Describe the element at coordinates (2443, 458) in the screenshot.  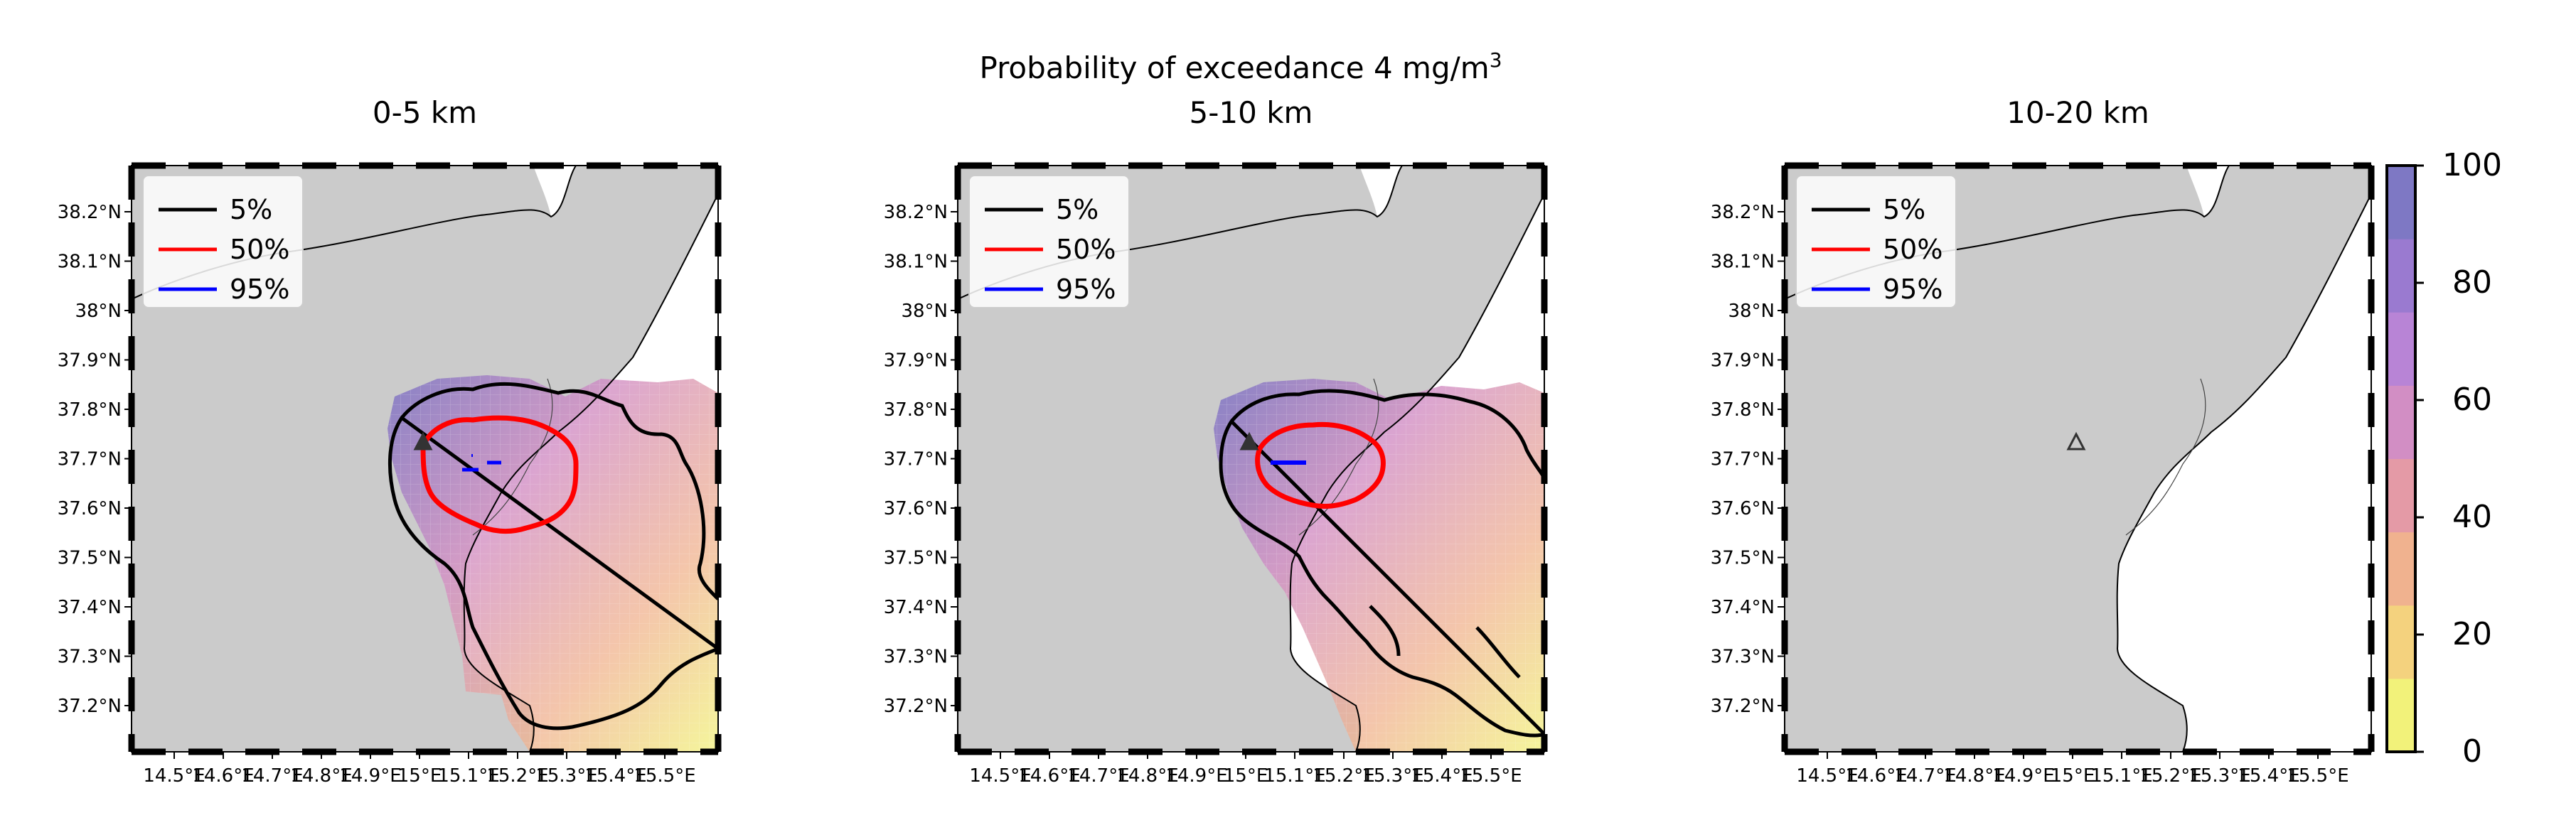
I see `colorbar: 0 20 40 60 80 100` at that location.